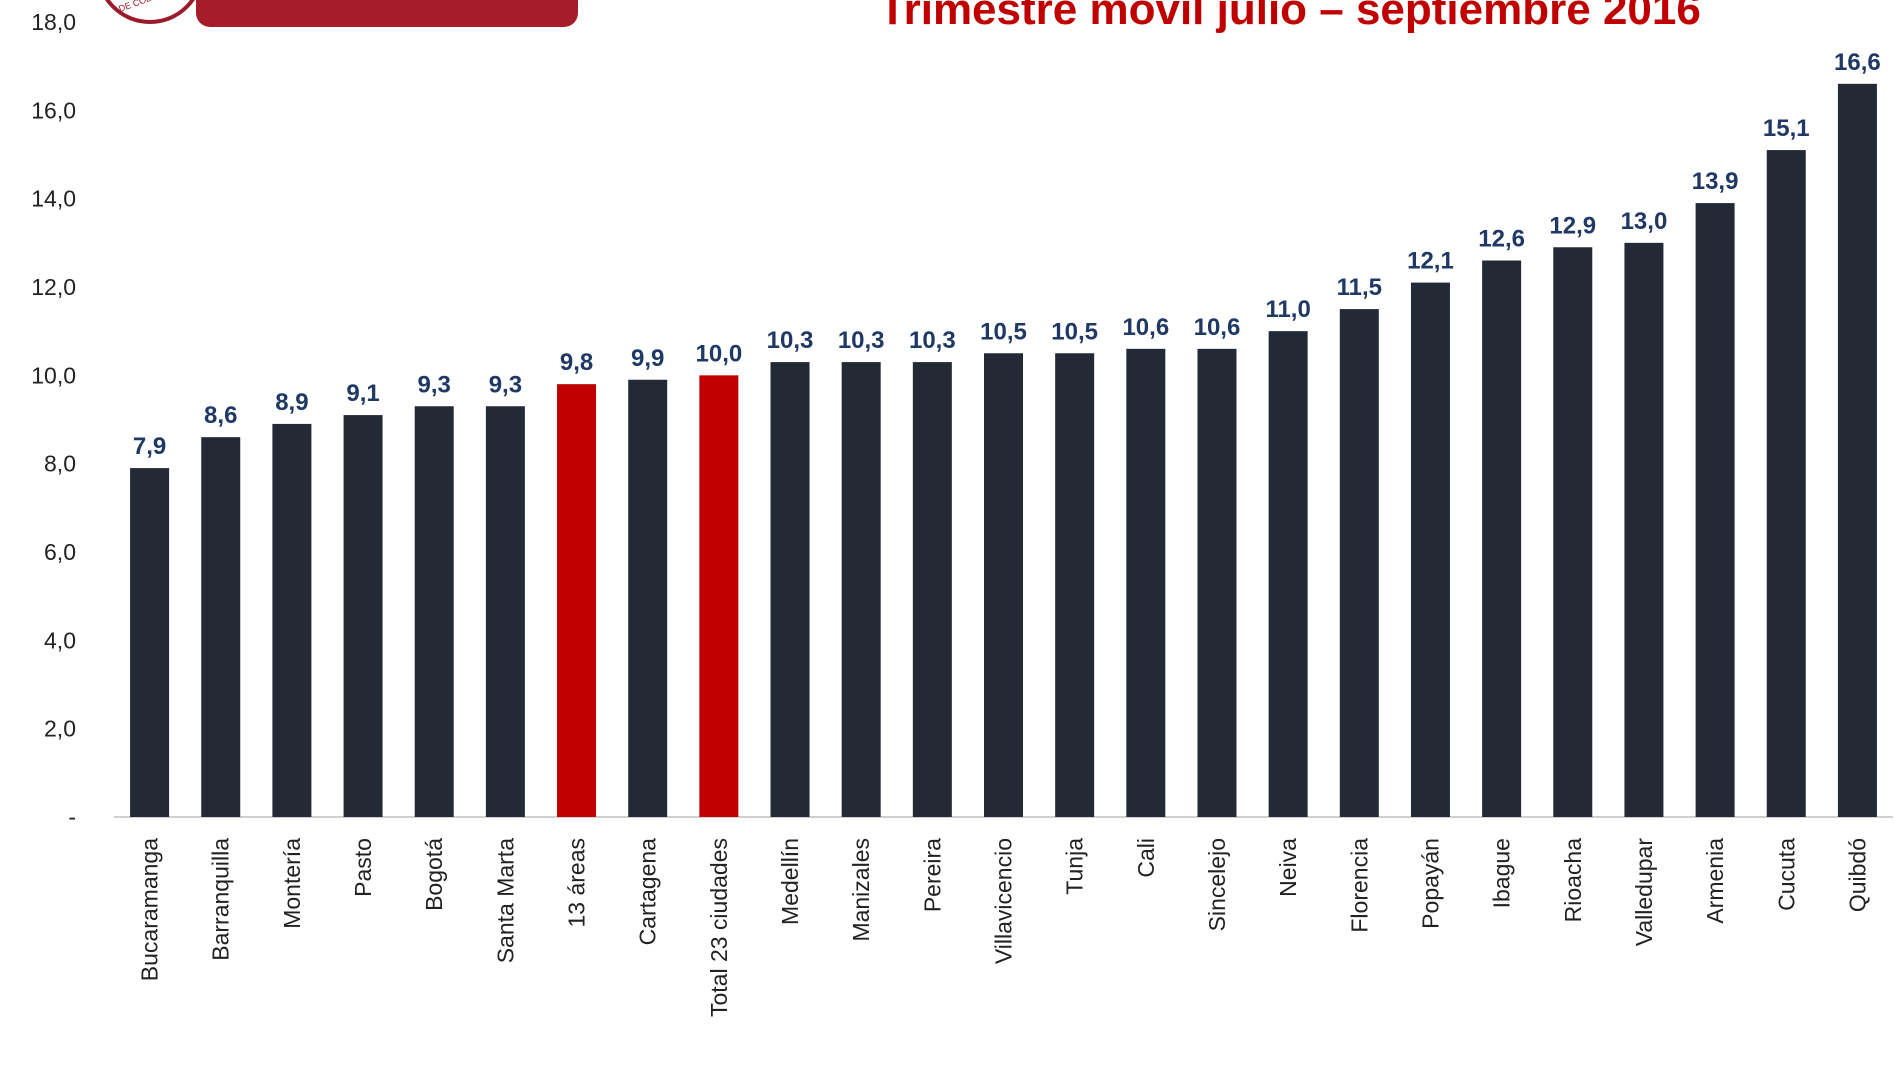 Image resolution: width=1895 pixels, height=1066 pixels. Describe the element at coordinates (72, 817) in the screenshot. I see `y-tick-label: -` at that location.